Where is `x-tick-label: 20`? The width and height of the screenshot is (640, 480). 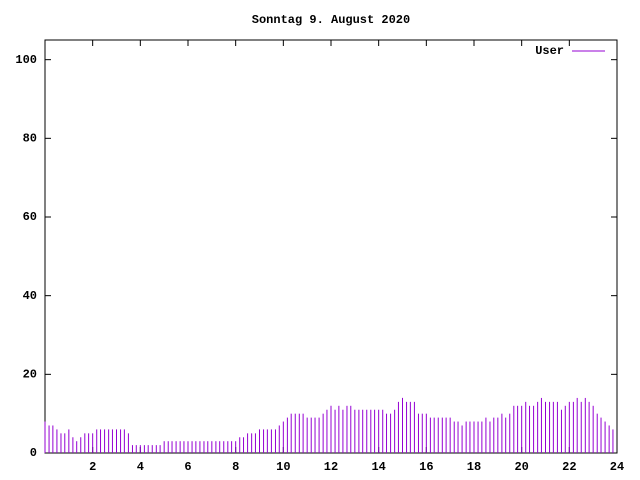
x-tick-label: 20 is located at coordinates (521, 467).